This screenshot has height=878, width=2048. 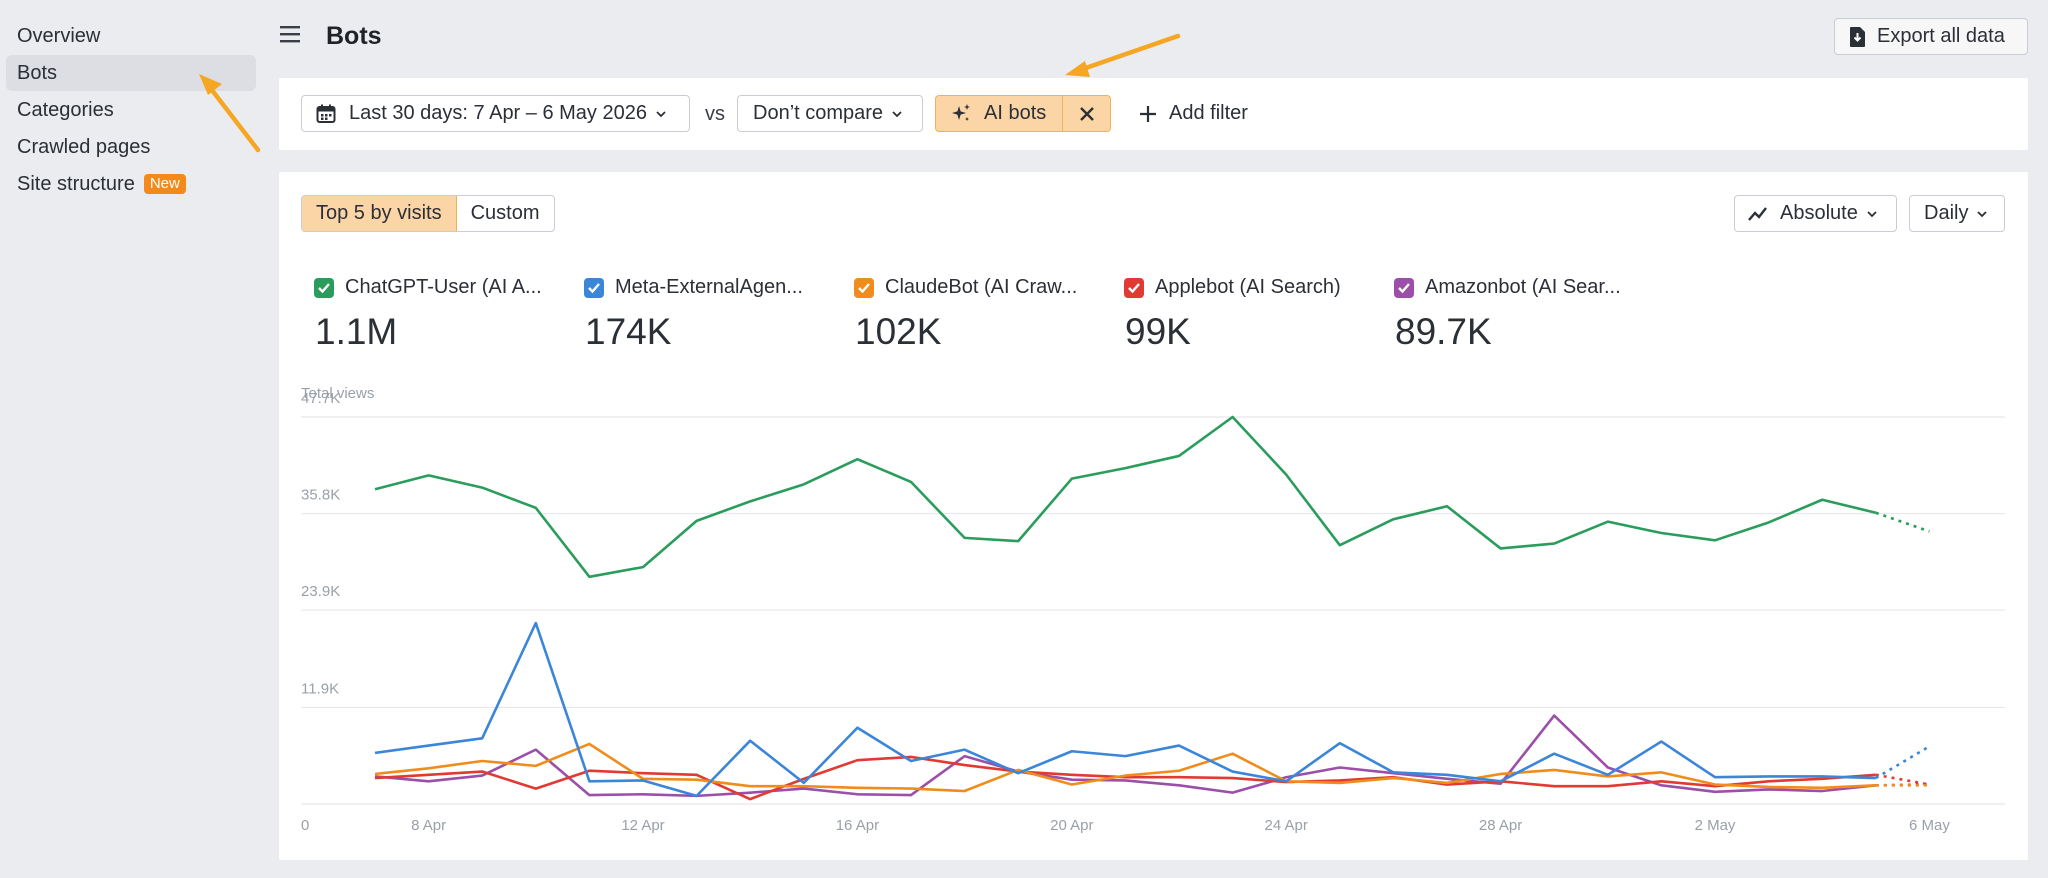 I want to click on sidebar-item-label: Overview, so click(x=59, y=35).